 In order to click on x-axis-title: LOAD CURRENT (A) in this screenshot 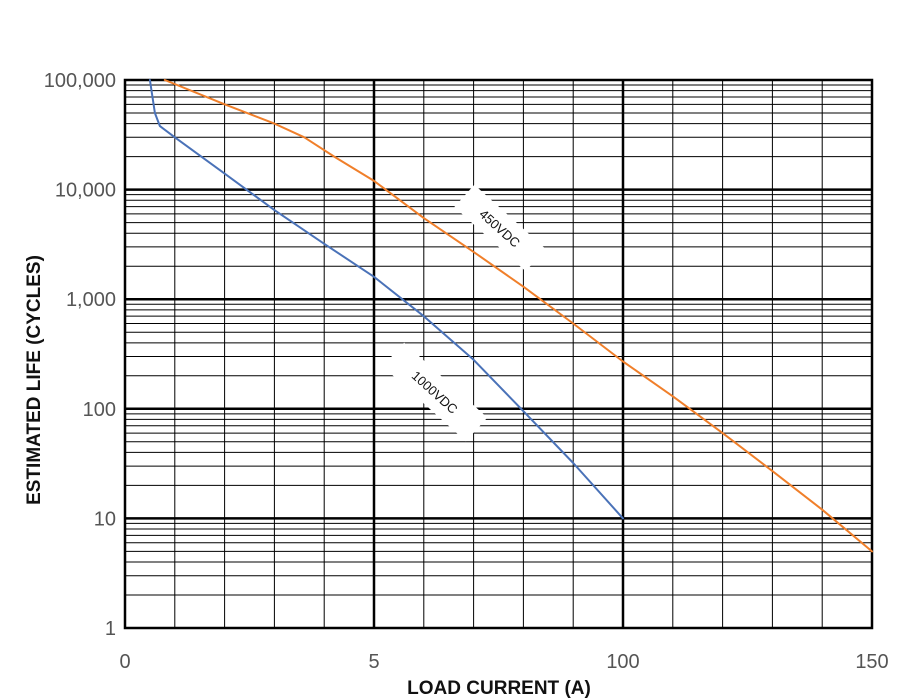, I will do `click(499, 688)`.